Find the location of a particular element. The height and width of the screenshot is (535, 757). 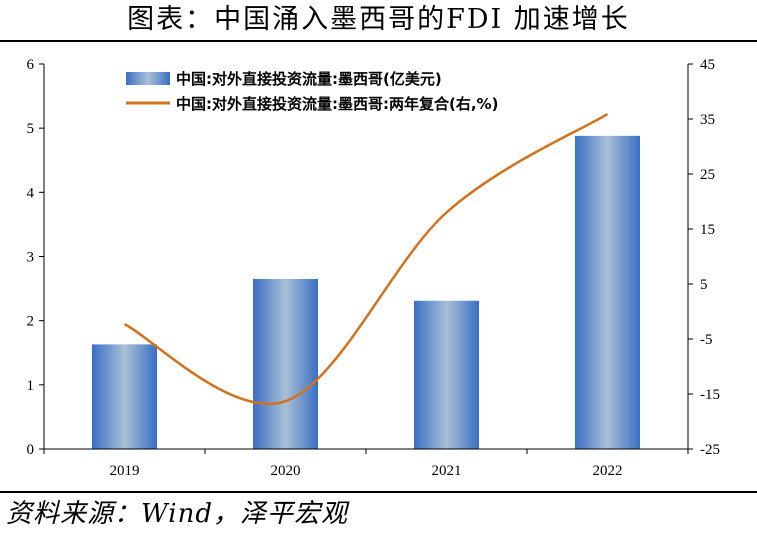

right-tick-label: -5 is located at coordinates (706, 340).